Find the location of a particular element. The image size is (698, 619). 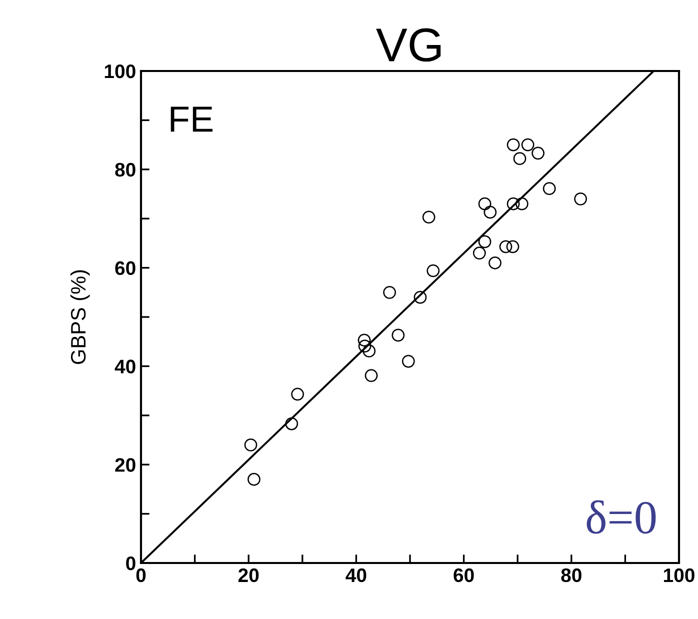

y-axis-title: GBPS (%) is located at coordinates (80, 317).